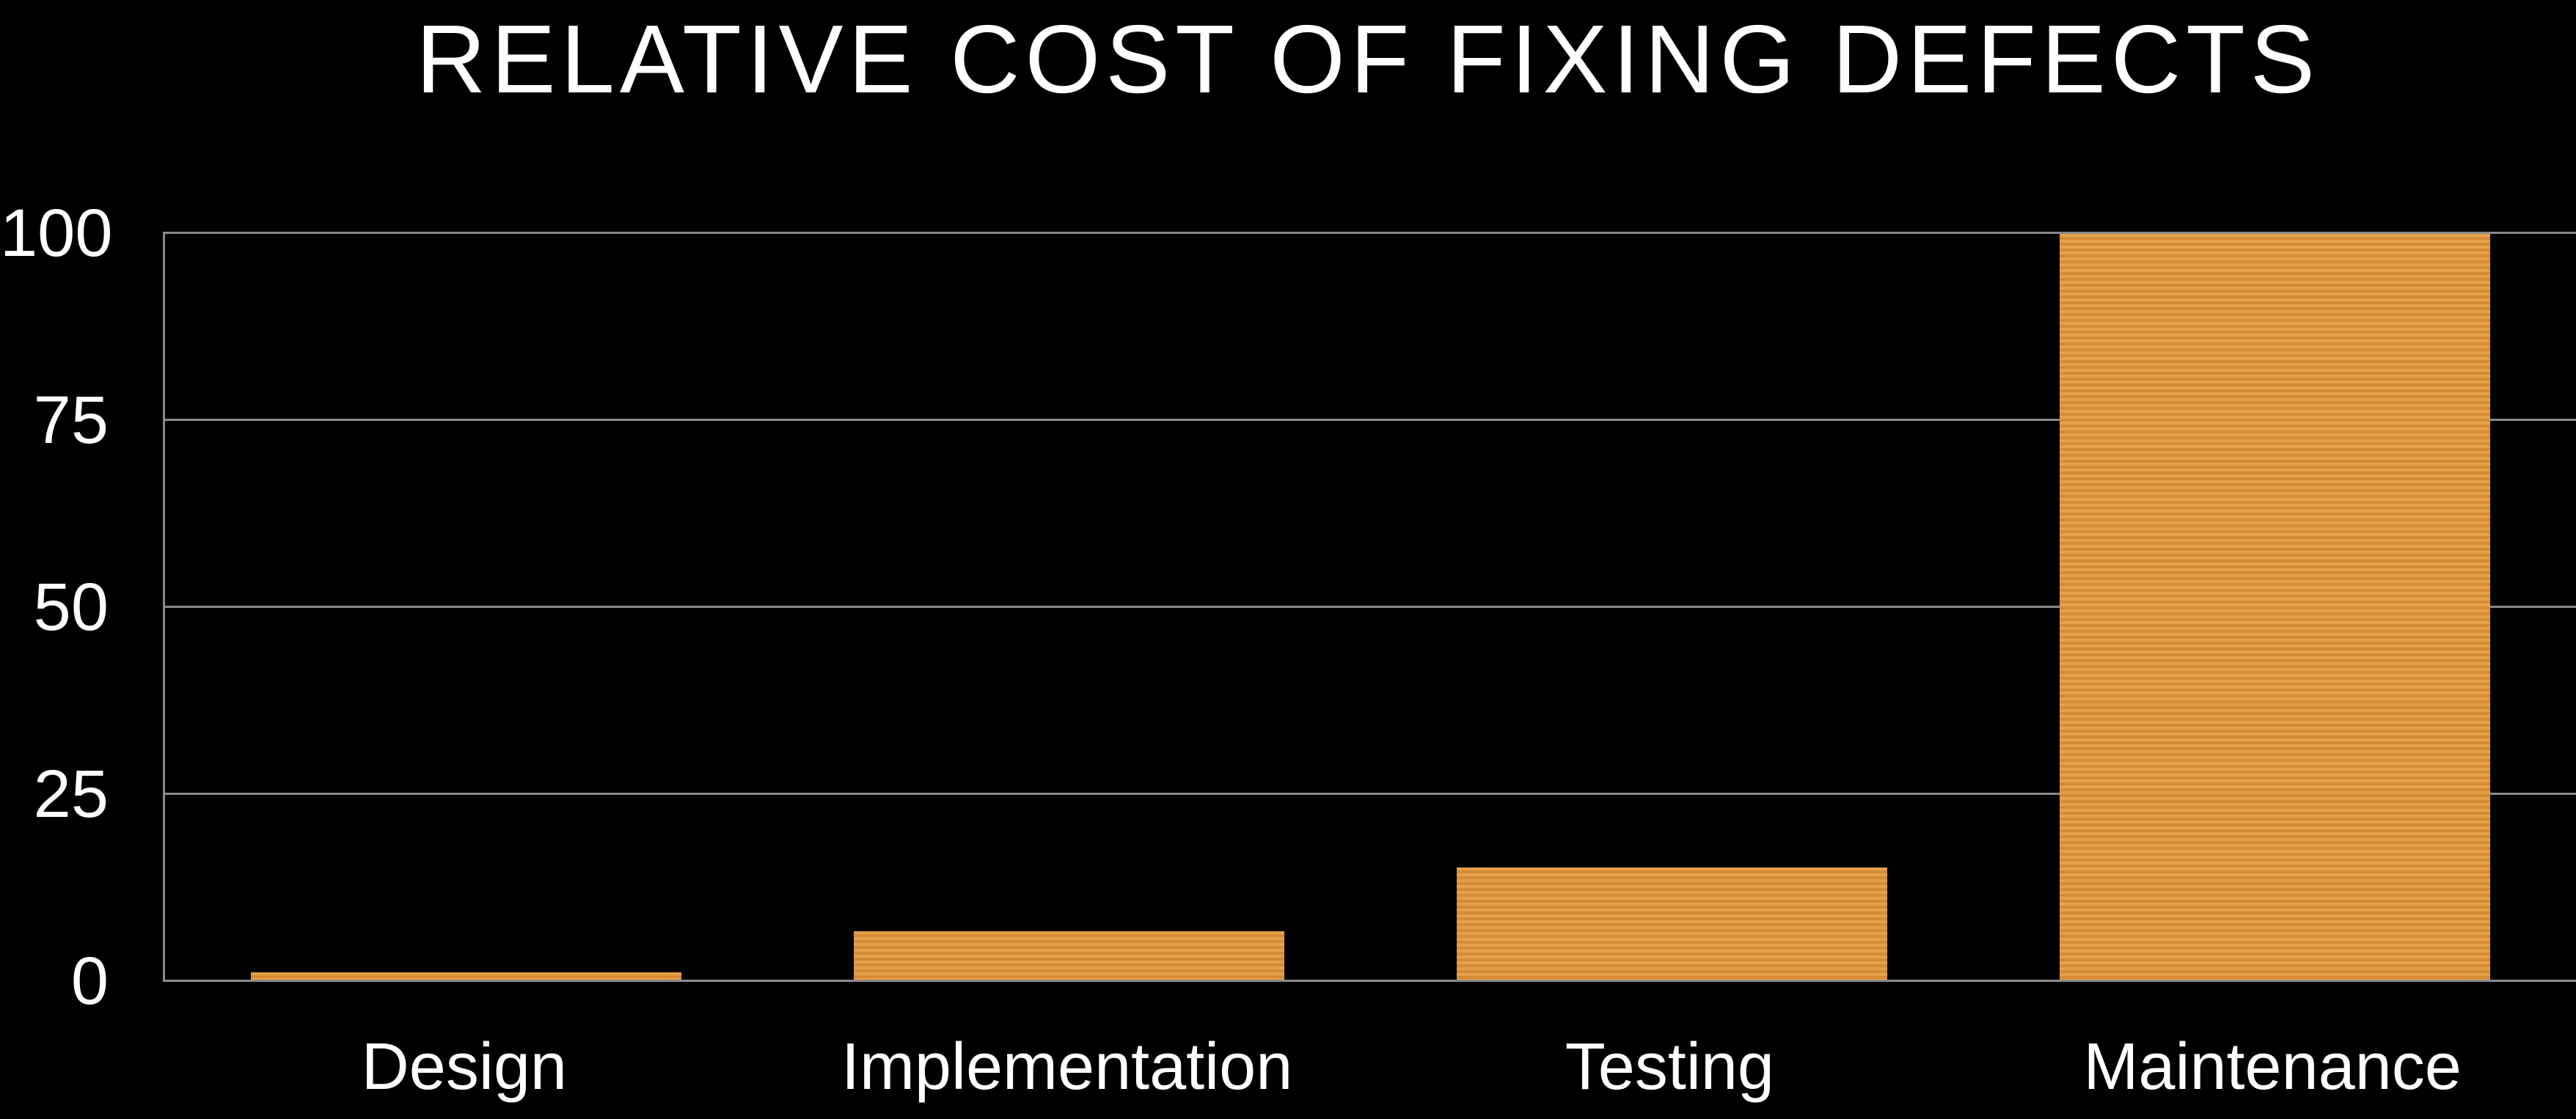  Describe the element at coordinates (57, 233) in the screenshot. I see `y-tick-label-100: 100` at that location.